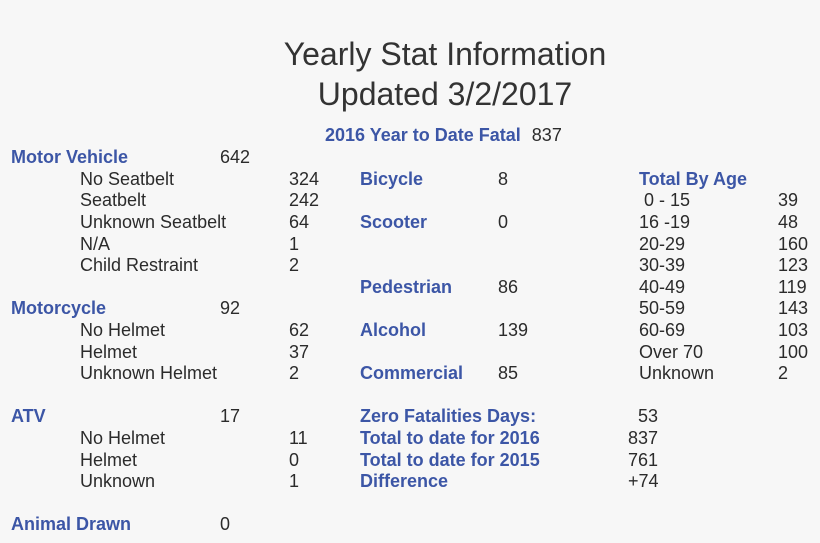 The height and width of the screenshot is (543, 820). Describe the element at coordinates (662, 244) in the screenshot. I see `age-item-label: 20-29` at that location.